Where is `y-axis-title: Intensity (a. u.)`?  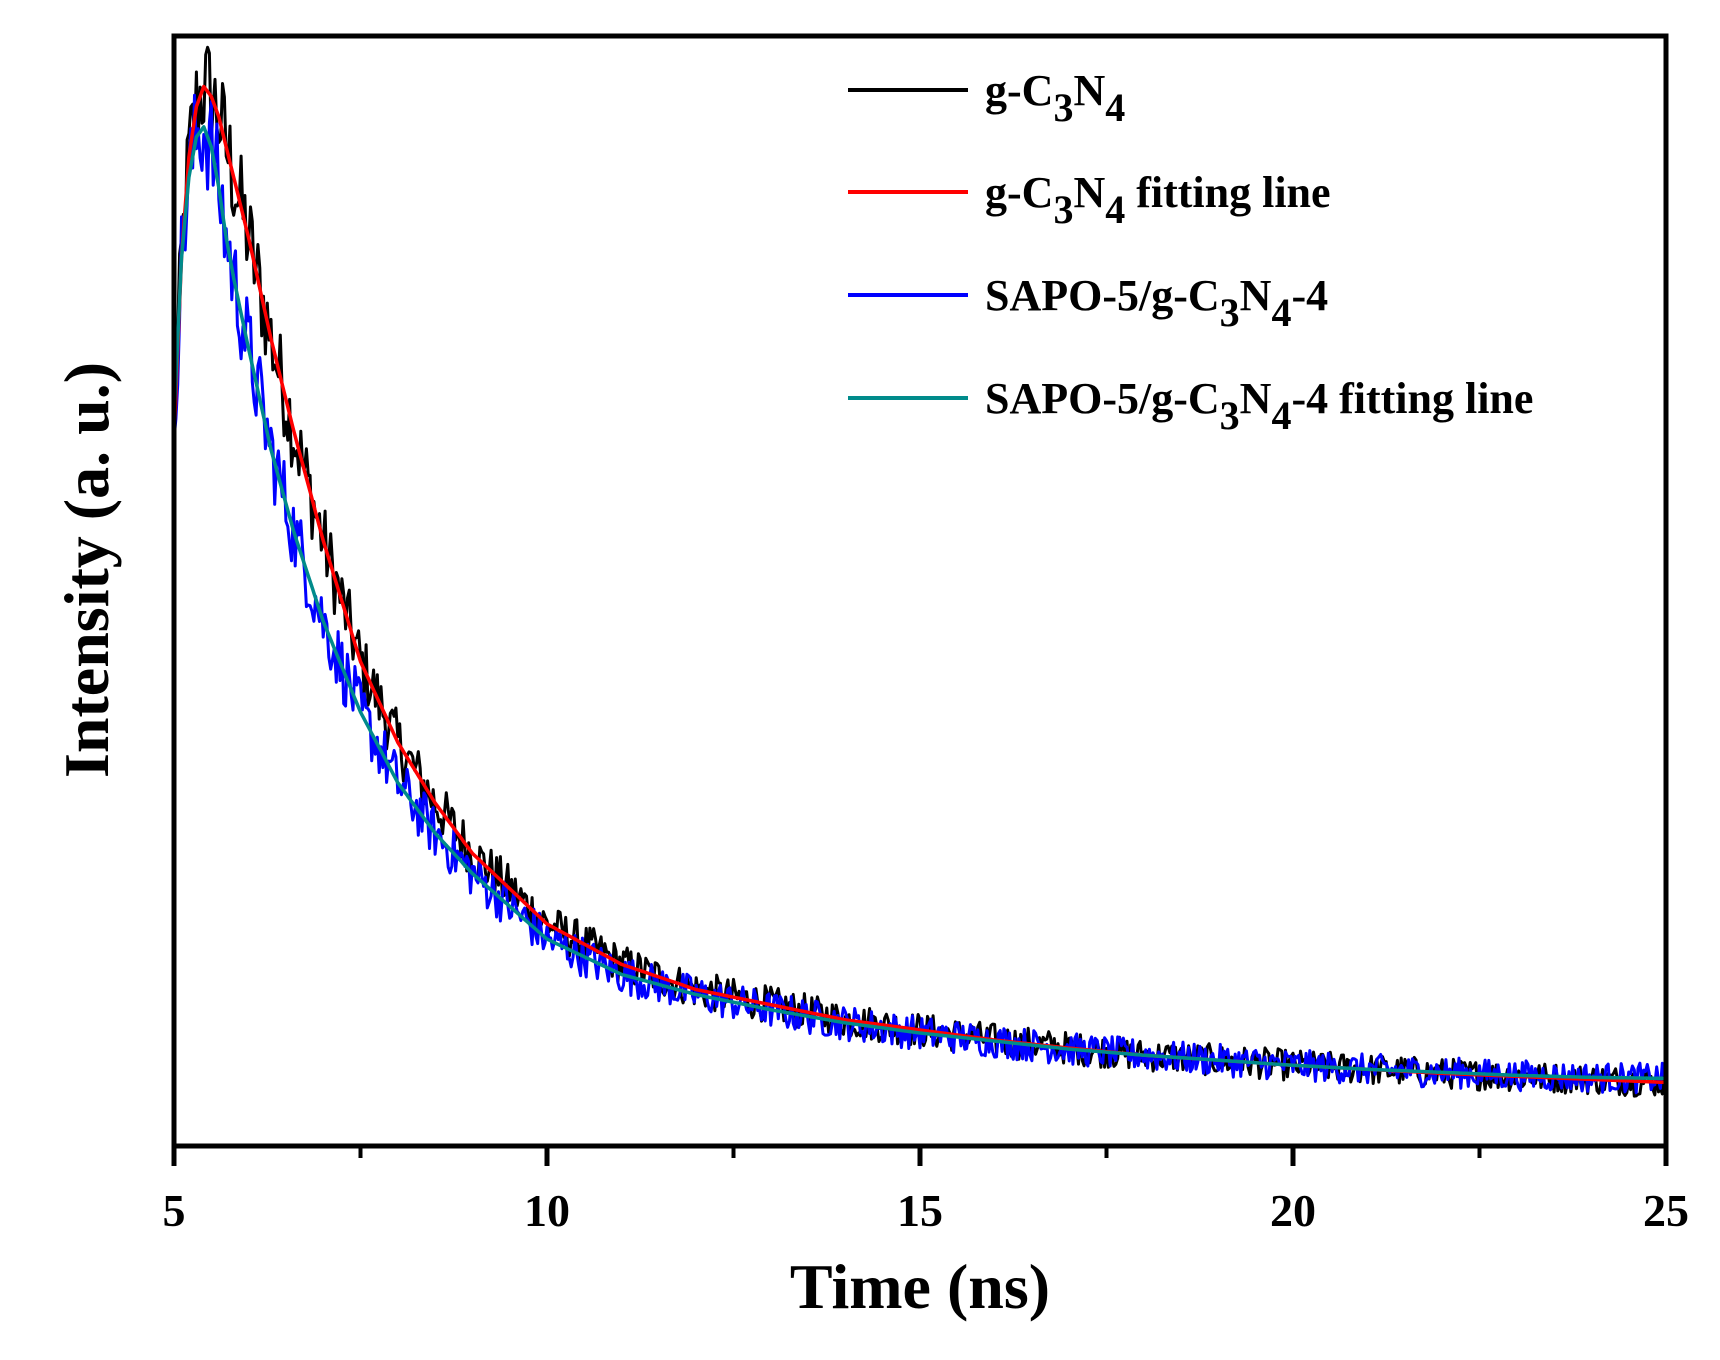
y-axis-title: Intensity (a. u.) is located at coordinates (86, 570).